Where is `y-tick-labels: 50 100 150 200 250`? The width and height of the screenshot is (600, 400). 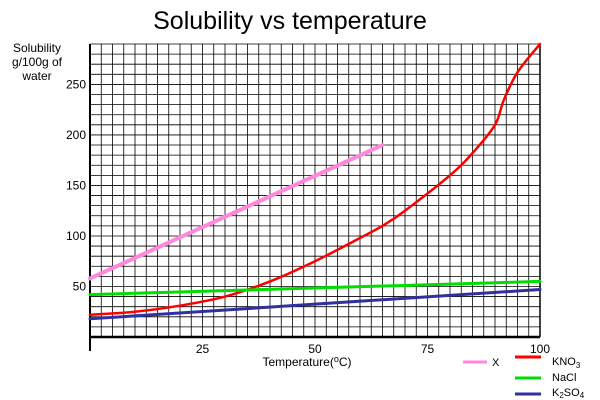
y-tick-labels: 50 100 150 200 250 is located at coordinates (76, 185).